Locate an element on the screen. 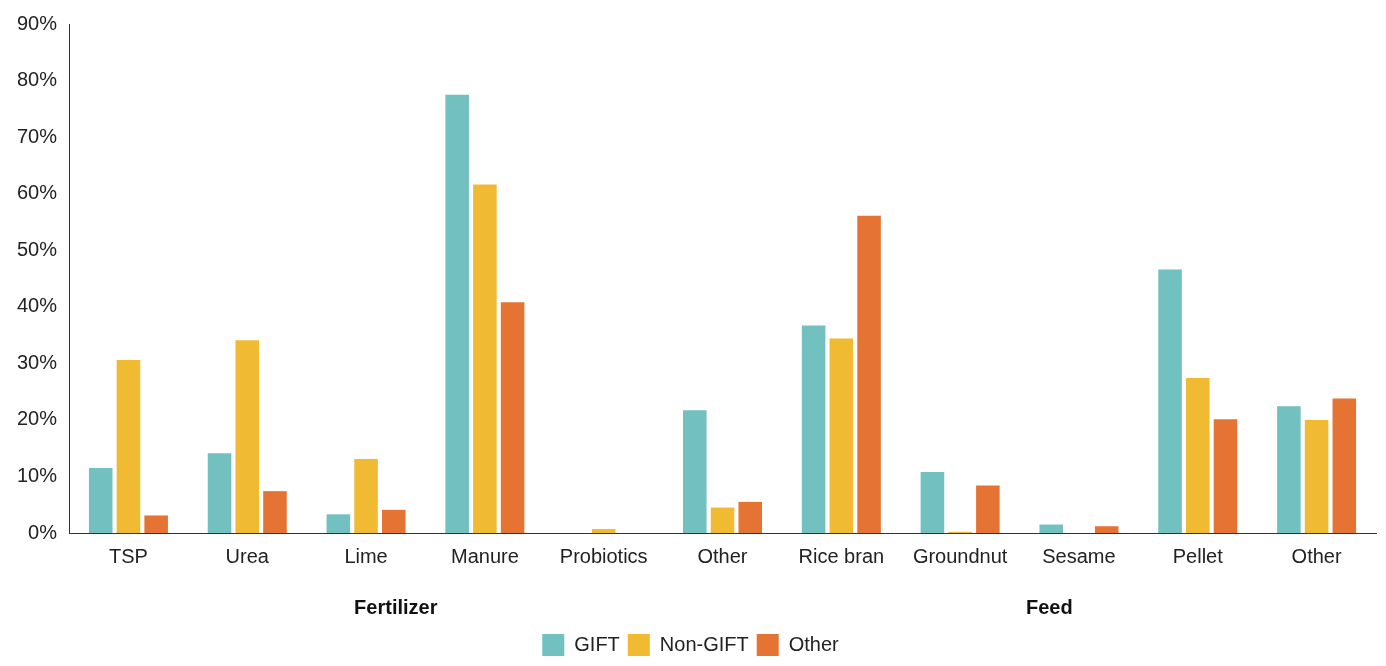 This screenshot has width=1386, height=666. y-tick-label: 60% is located at coordinates (37, 192).